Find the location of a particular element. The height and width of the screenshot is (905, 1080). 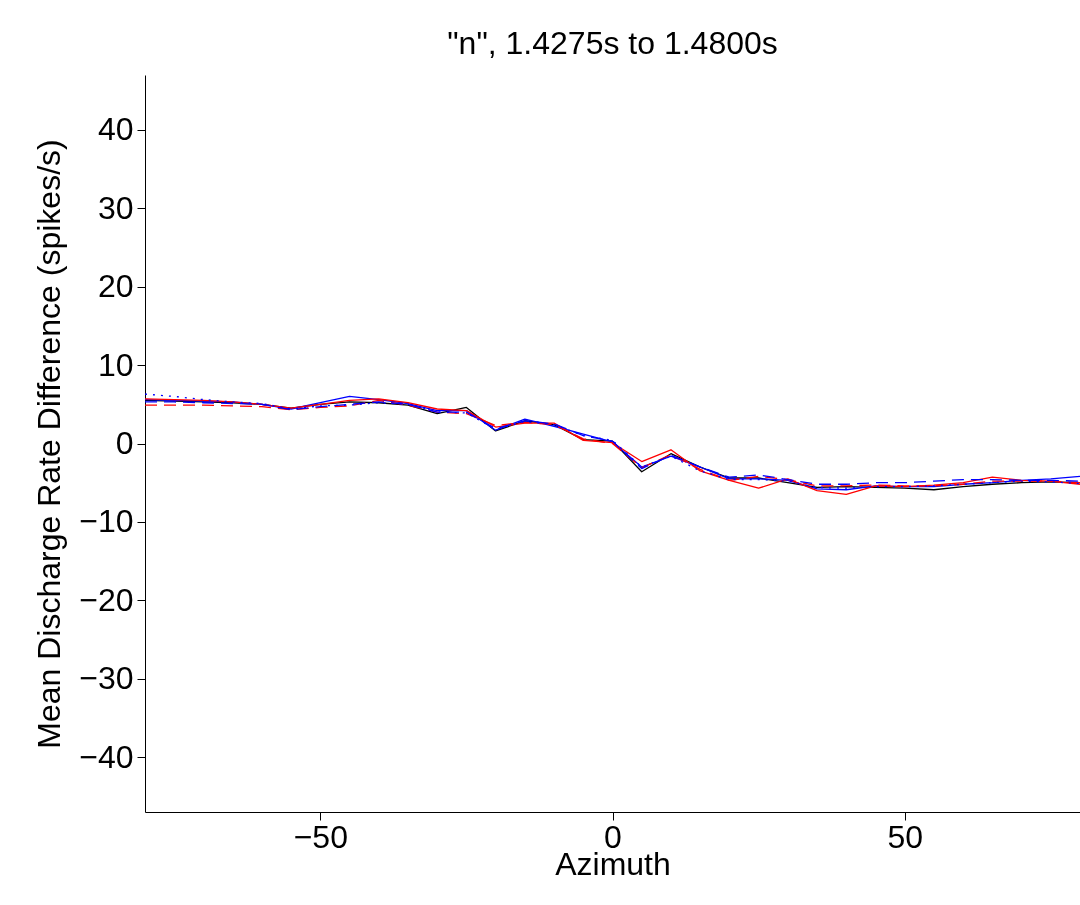

x-tick-label: −50 is located at coordinates (320, 836).